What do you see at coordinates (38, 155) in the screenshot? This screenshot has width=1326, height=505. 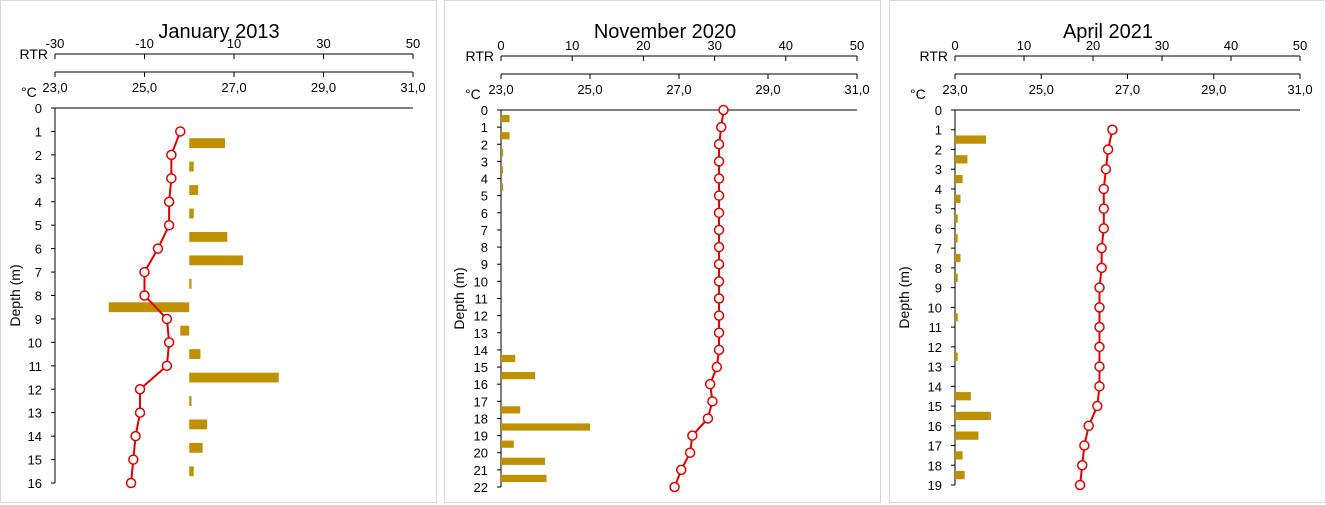 I see `depth-tick-label: 2` at bounding box center [38, 155].